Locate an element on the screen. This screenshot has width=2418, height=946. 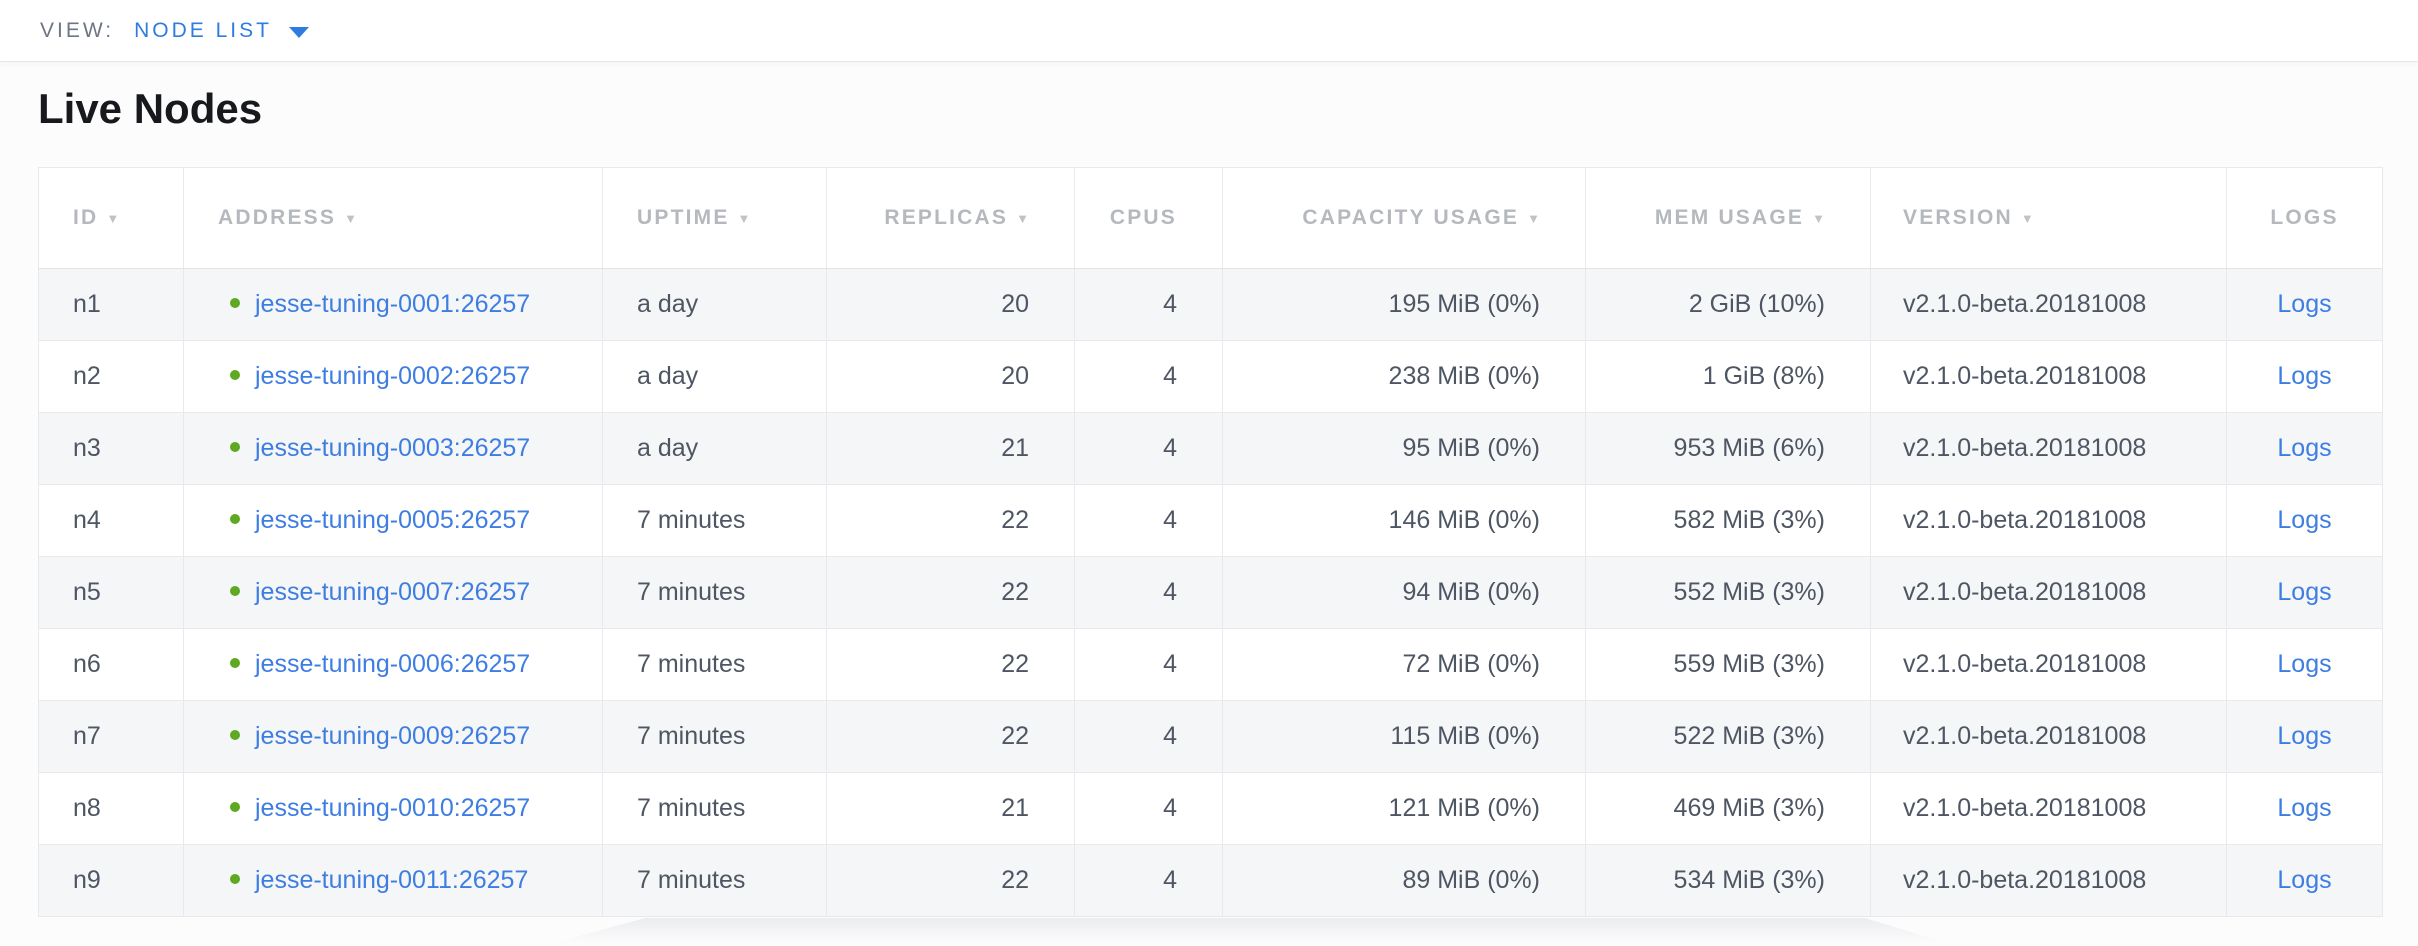
column-header-id: ID ▼ is located at coordinates (111, 218).